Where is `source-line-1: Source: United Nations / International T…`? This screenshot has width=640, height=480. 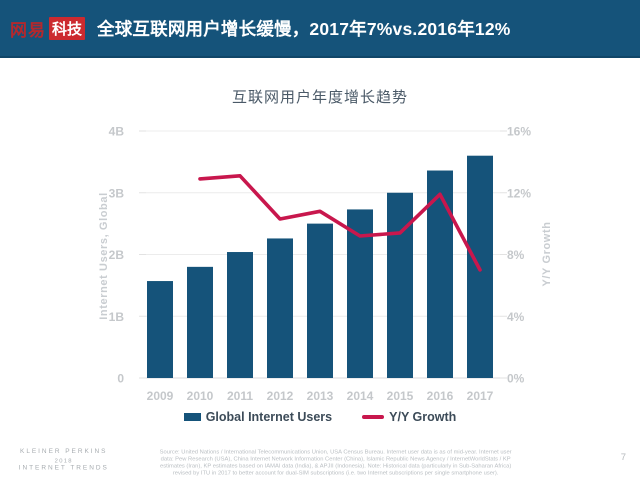
source-line-1: Source: United Nations / International T… is located at coordinates (335, 452).